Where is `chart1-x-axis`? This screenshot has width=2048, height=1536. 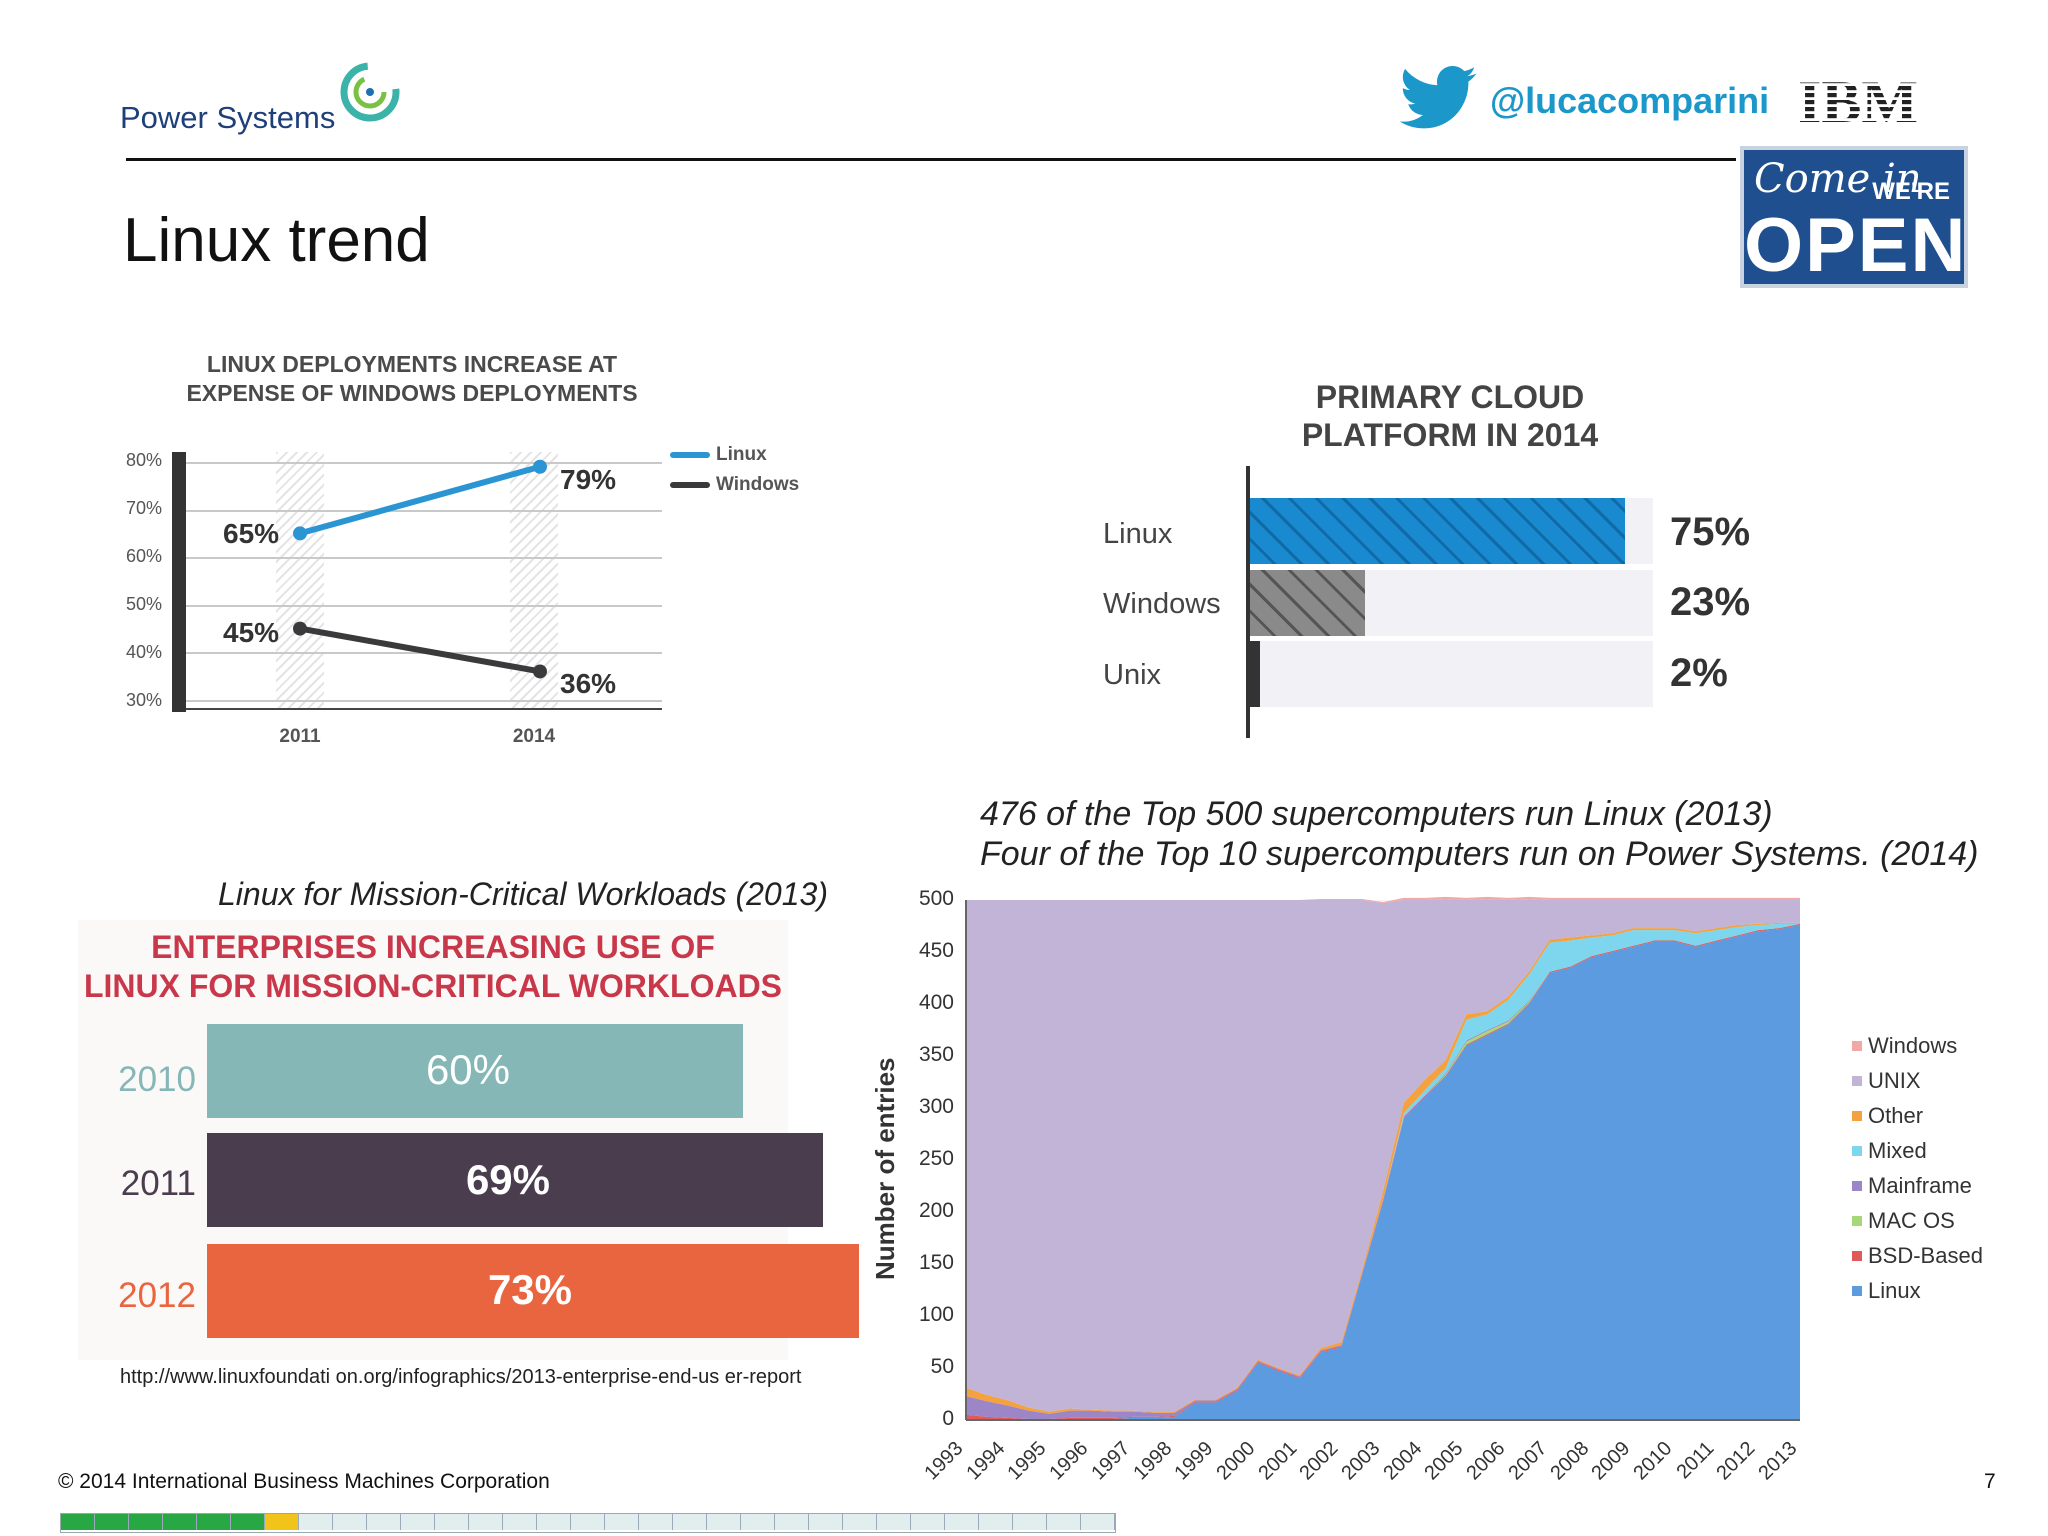
chart1-x-axis is located at coordinates (424, 709).